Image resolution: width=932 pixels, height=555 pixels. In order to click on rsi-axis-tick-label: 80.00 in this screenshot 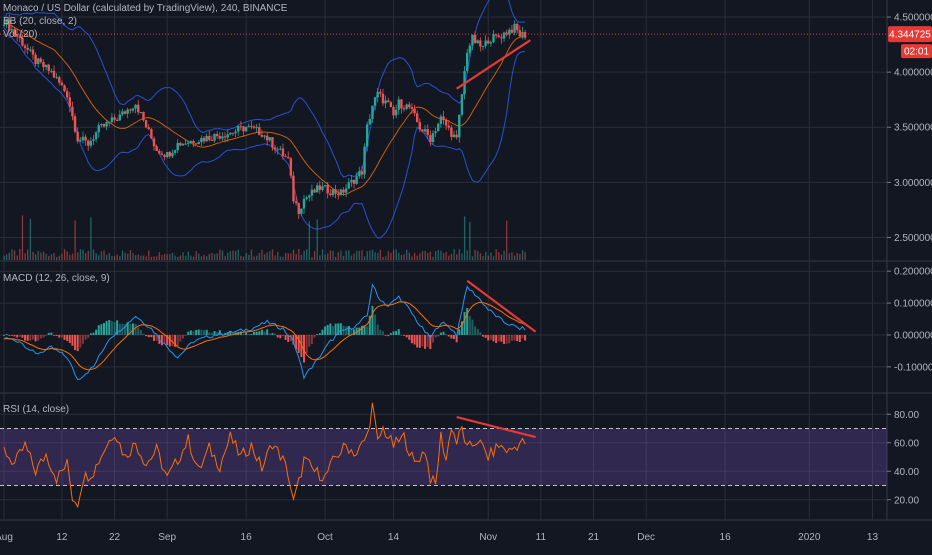, I will do `click(906, 415)`.